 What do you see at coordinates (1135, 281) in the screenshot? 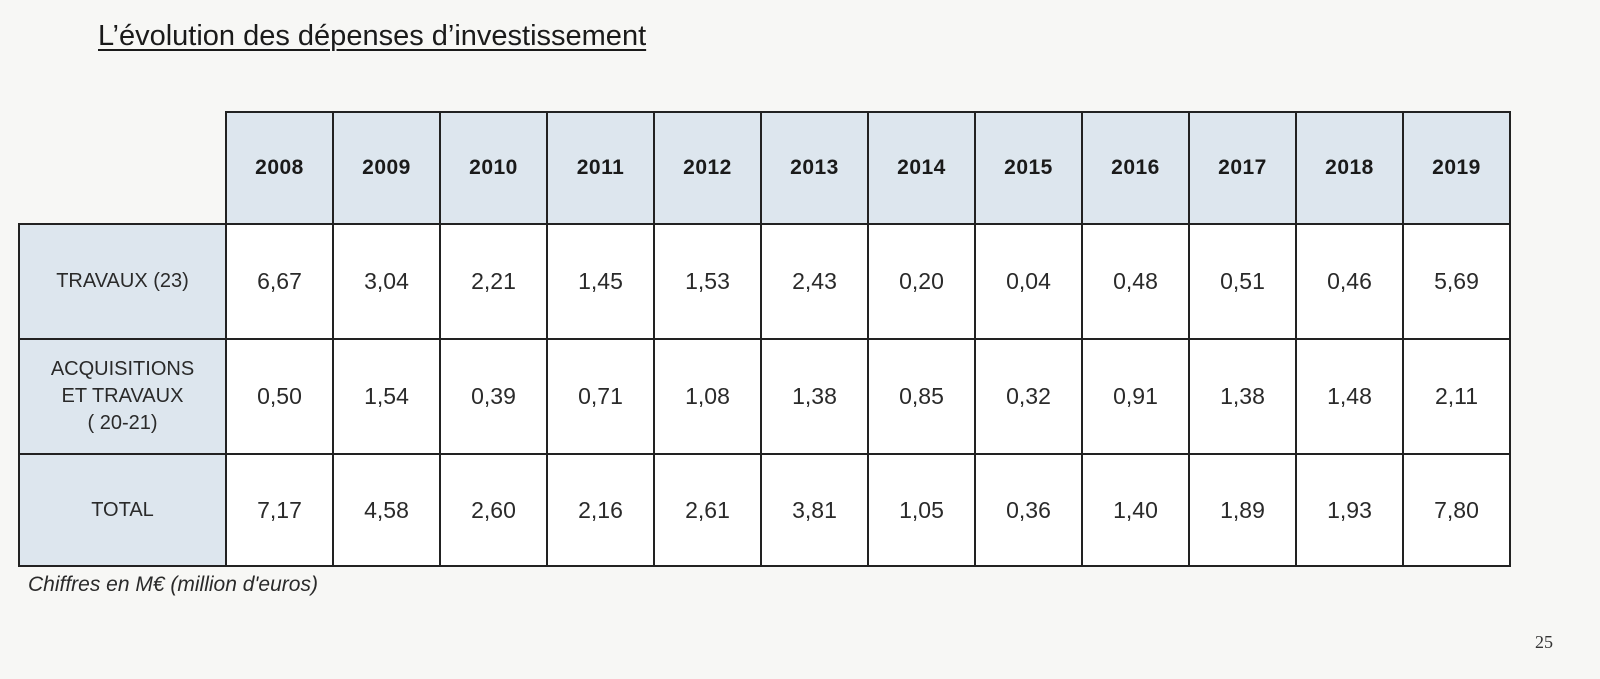
I see `table-cell: 0,48` at bounding box center [1135, 281].